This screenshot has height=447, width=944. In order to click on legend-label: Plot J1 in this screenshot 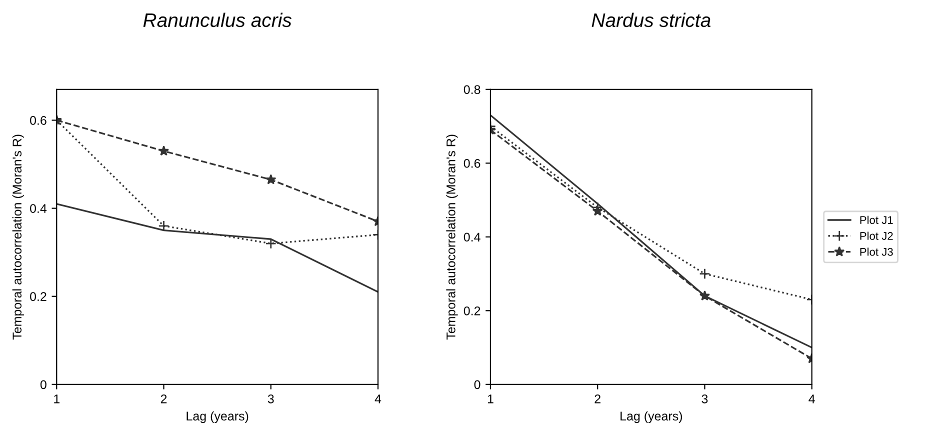, I will do `click(876, 220)`.